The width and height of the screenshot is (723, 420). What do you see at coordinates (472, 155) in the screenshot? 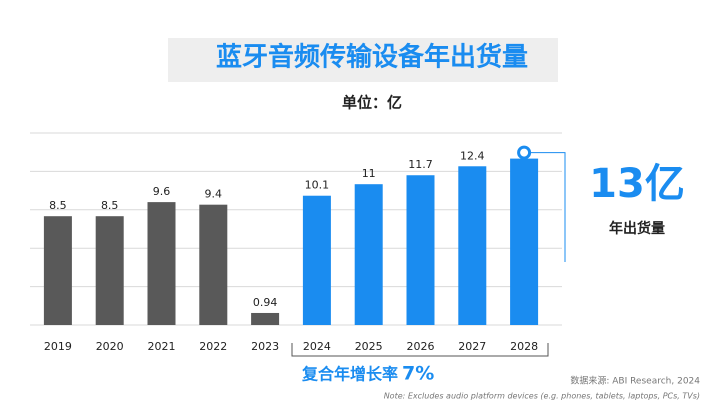
I see `value-label: 12.4` at bounding box center [472, 155].